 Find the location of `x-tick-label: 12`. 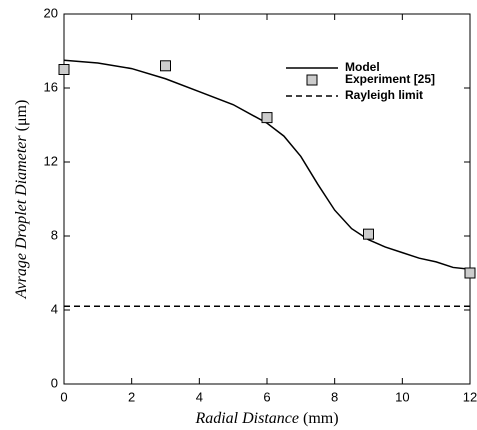

x-tick-label: 12 is located at coordinates (470, 396).